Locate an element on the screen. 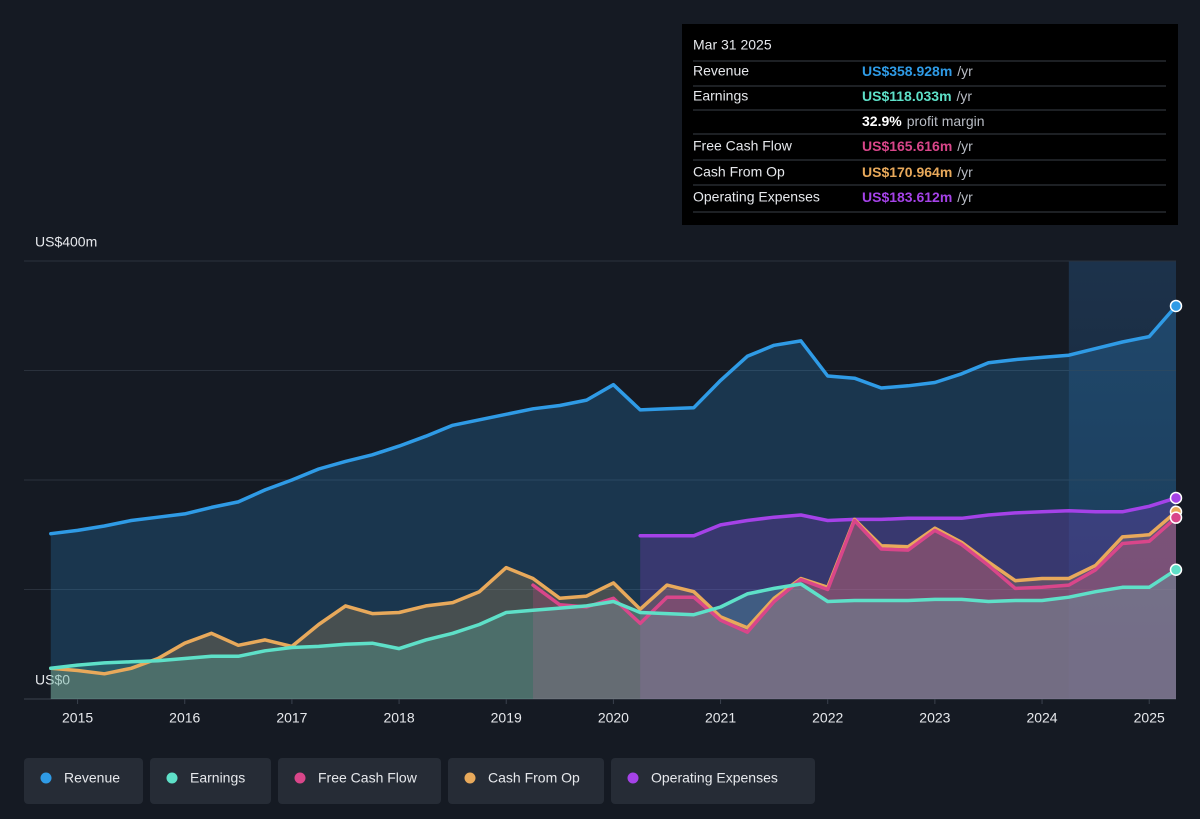 The width and height of the screenshot is (1200, 819). legend-label: Revenue is located at coordinates (92, 778).